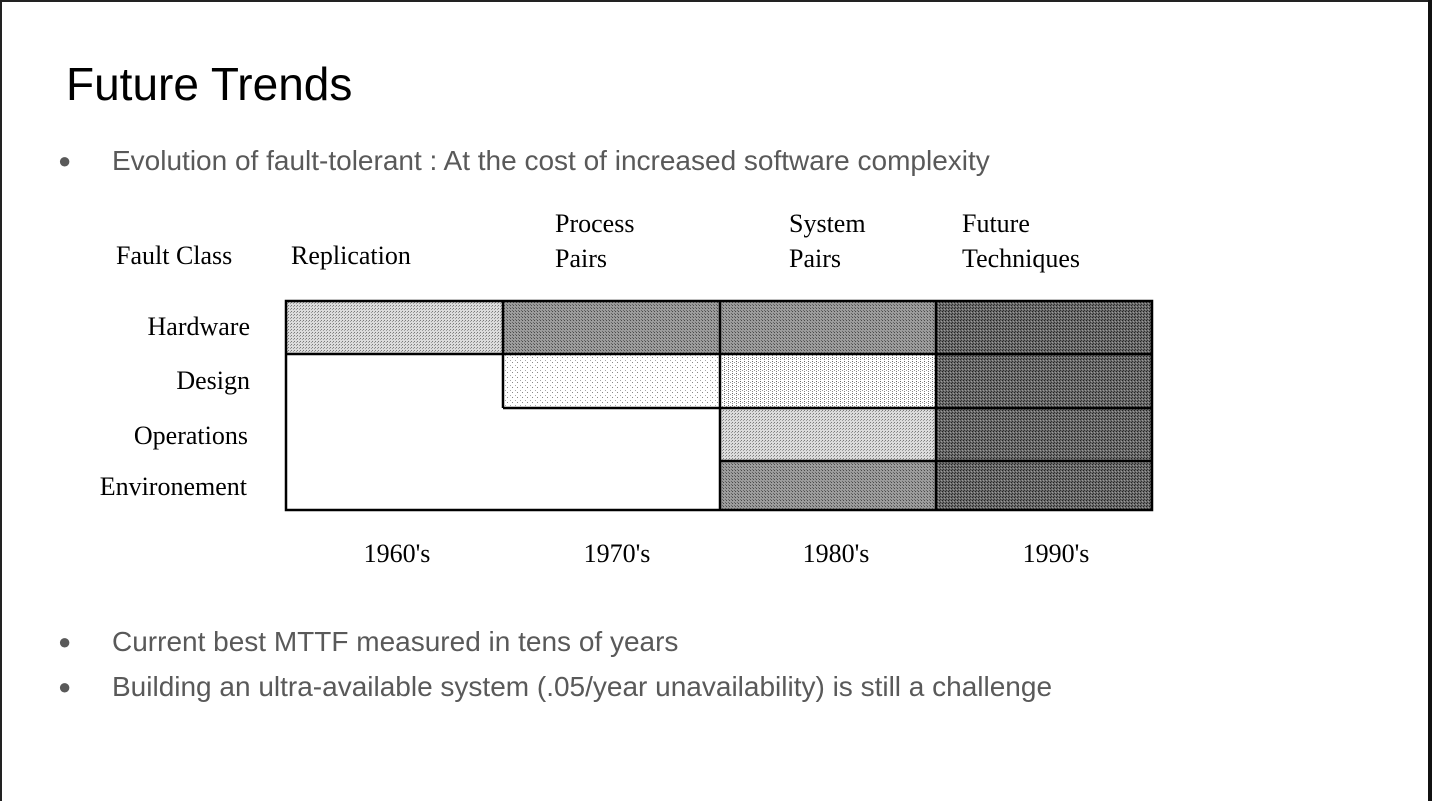 Image resolution: width=1432 pixels, height=801 pixels. I want to click on decade-label-1980s: 1980's, so click(836, 553).